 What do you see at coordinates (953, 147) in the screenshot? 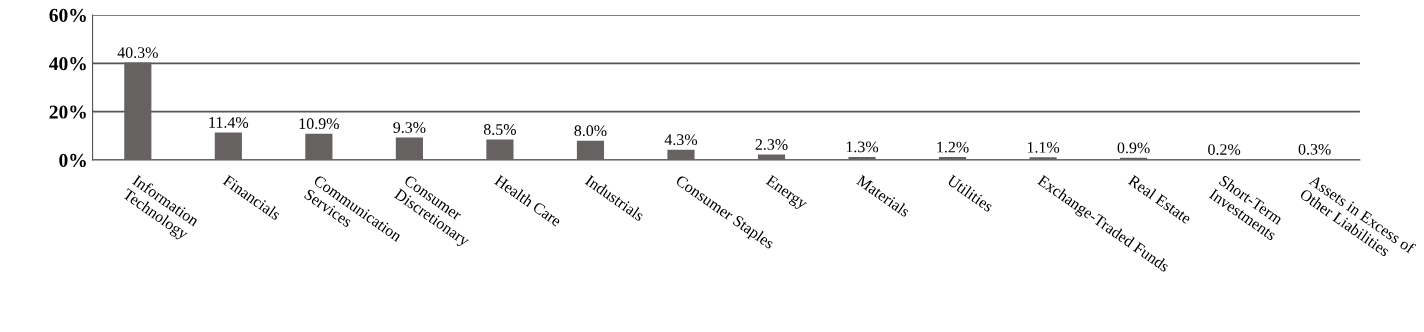
I see `data-label: 1.2%` at bounding box center [953, 147].